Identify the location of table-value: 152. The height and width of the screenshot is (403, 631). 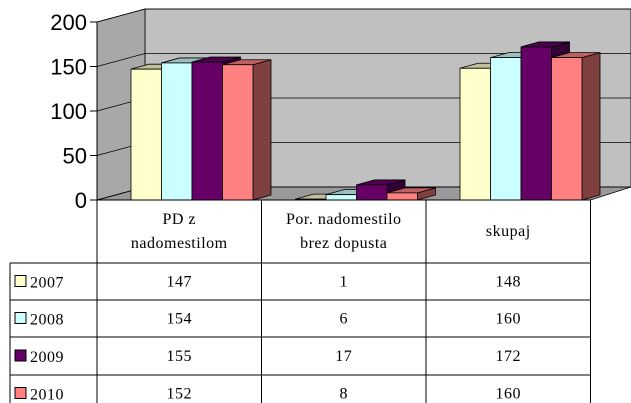
(180, 394).